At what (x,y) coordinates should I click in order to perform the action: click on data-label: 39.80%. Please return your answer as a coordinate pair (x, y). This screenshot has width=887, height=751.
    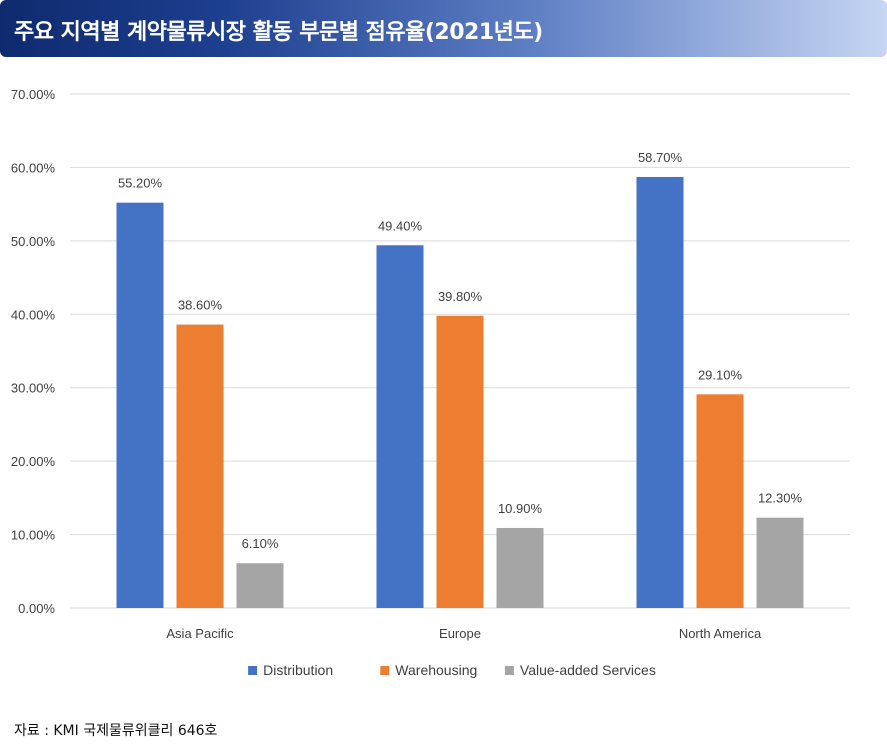
    Looking at the image, I should click on (460, 296).